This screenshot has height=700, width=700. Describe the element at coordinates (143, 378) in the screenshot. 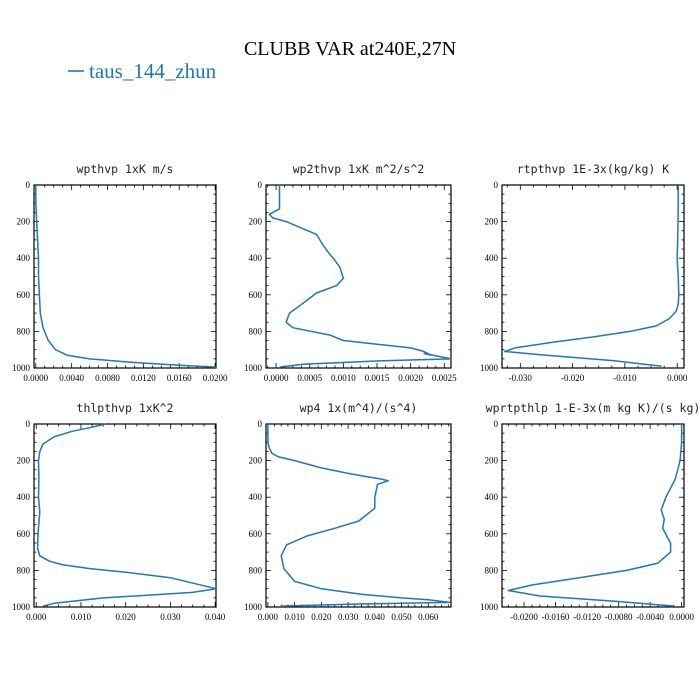

I see `x-tick-label: 0.0120` at that location.